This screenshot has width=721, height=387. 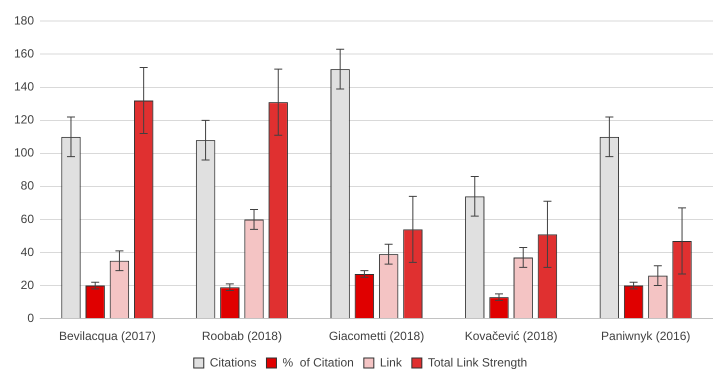 I want to click on x-tick-label: Paniwnyk (2016), so click(x=645, y=336).